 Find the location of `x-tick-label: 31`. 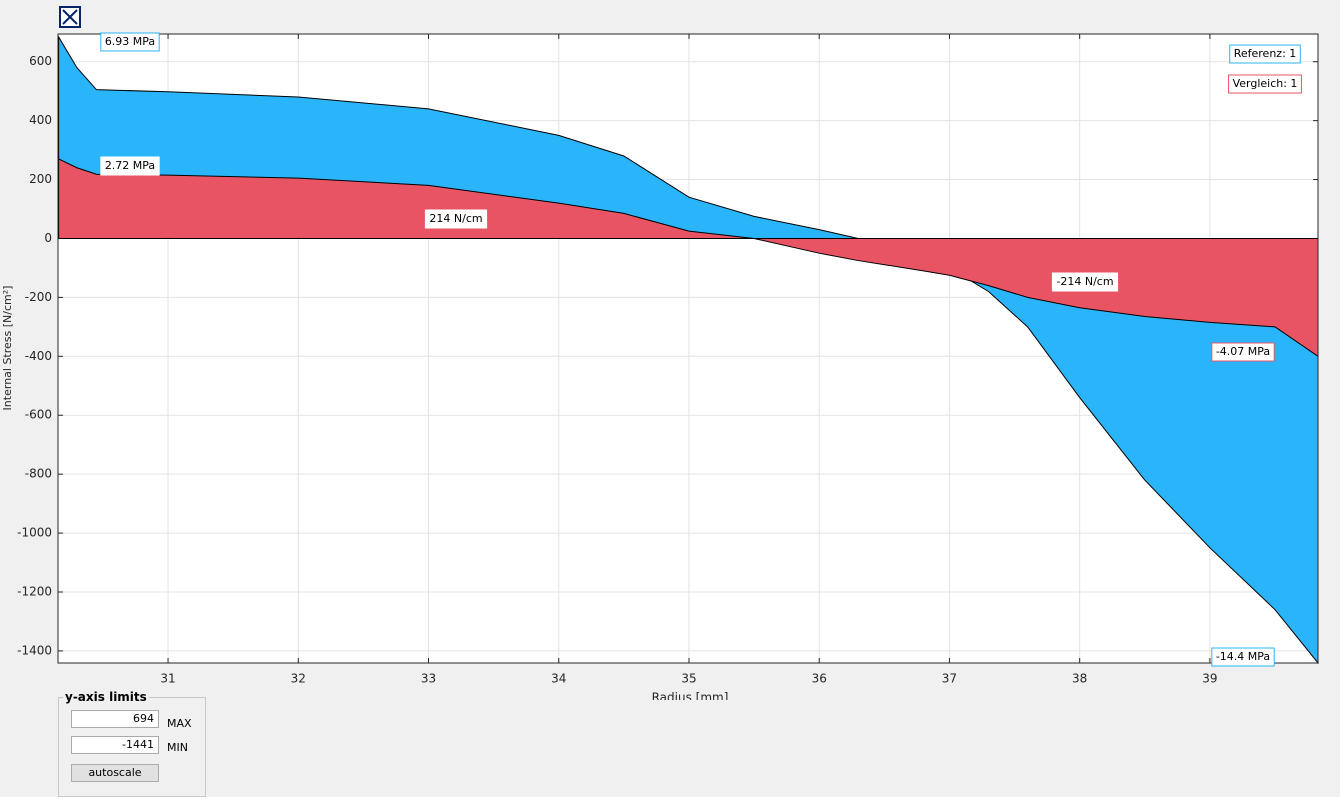

x-tick-label: 31 is located at coordinates (167, 679).